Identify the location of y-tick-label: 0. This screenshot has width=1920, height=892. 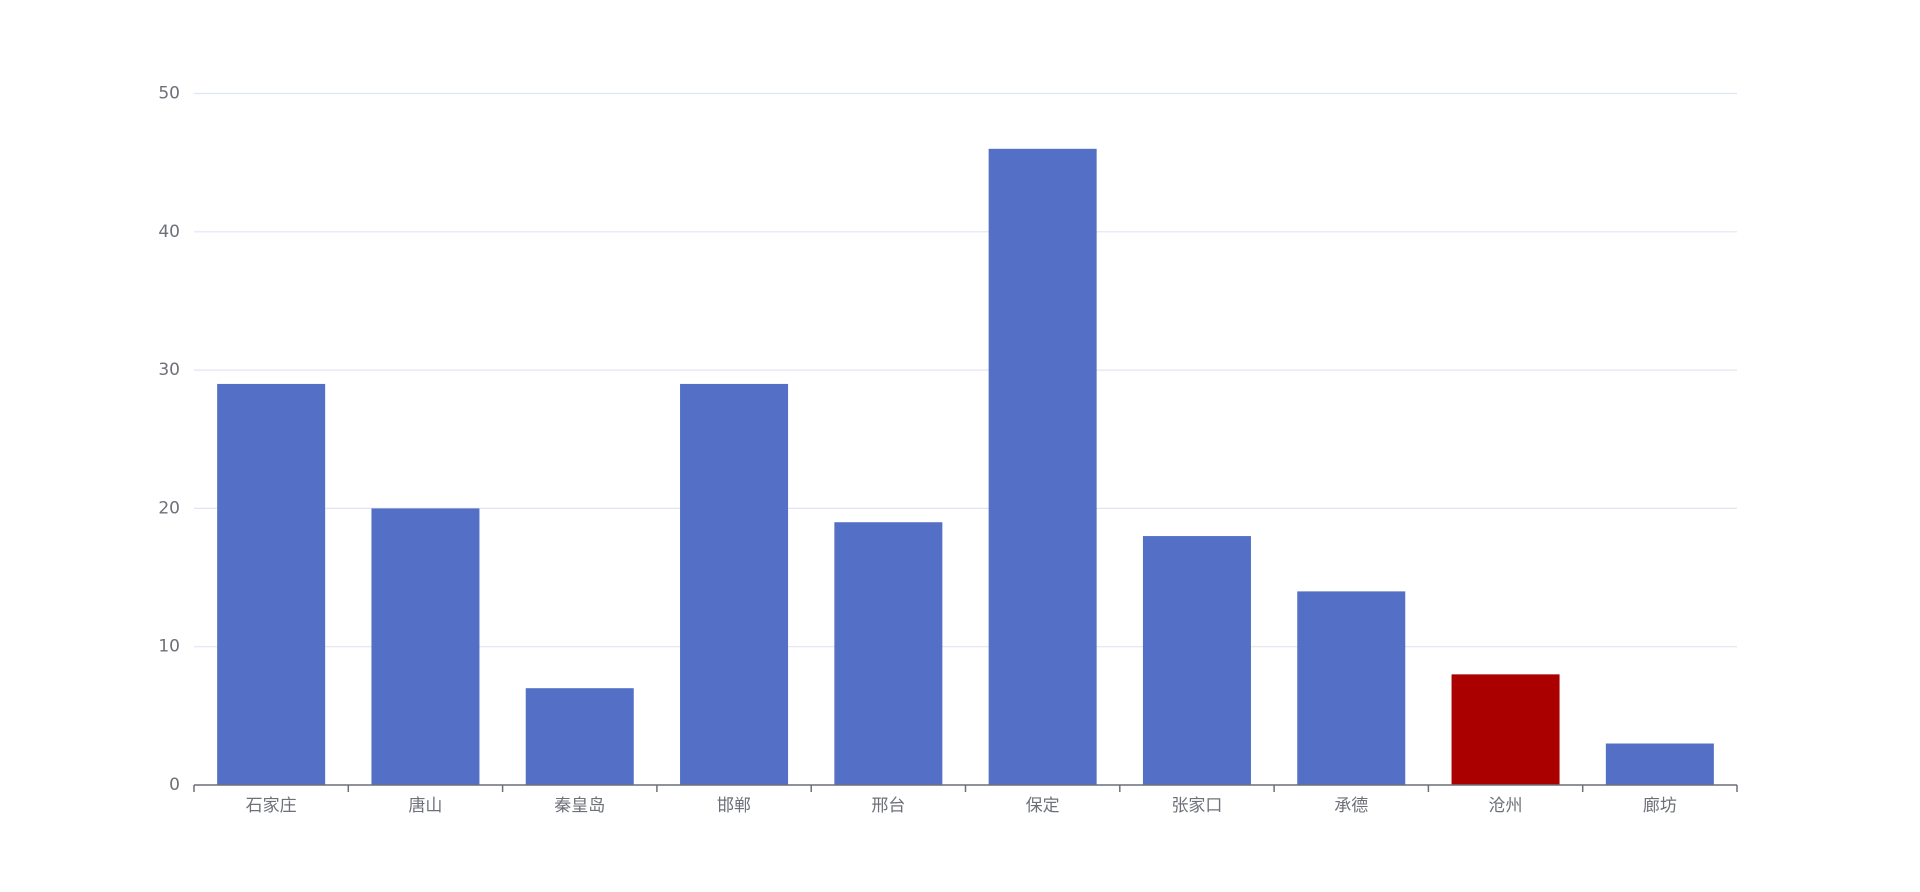
(174, 785).